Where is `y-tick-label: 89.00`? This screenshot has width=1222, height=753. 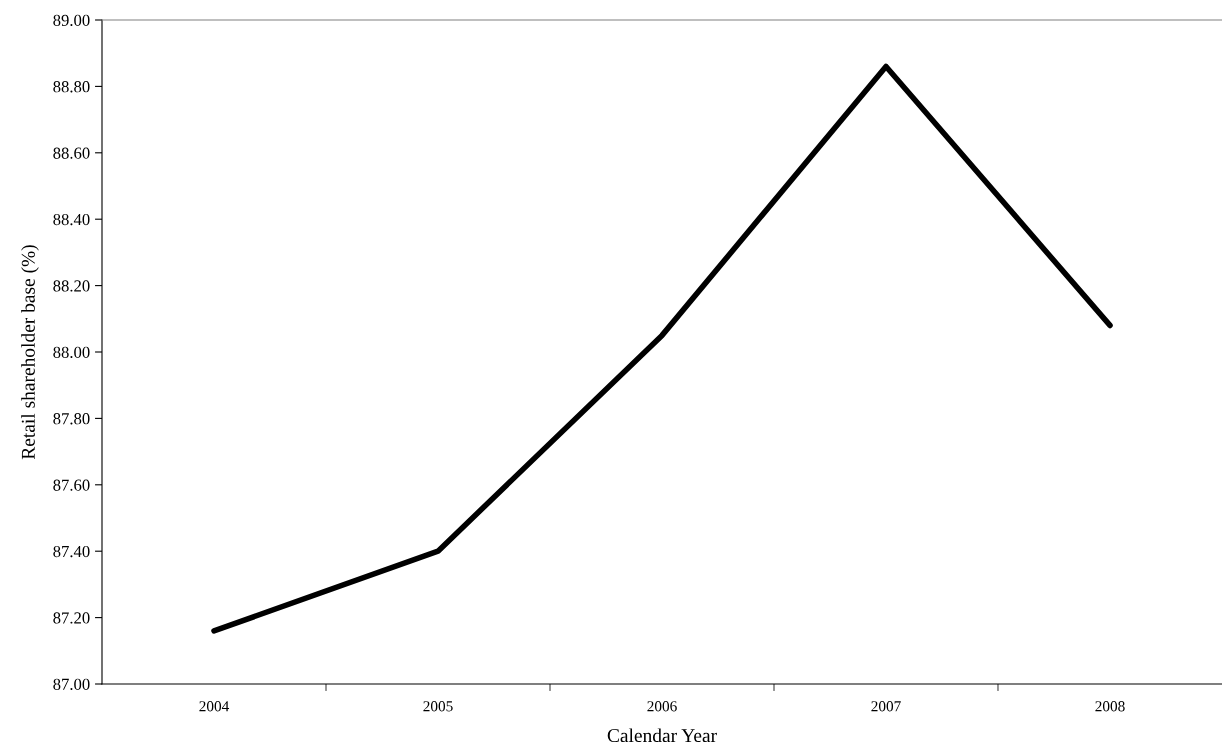
y-tick-label: 89.00 is located at coordinates (71, 20).